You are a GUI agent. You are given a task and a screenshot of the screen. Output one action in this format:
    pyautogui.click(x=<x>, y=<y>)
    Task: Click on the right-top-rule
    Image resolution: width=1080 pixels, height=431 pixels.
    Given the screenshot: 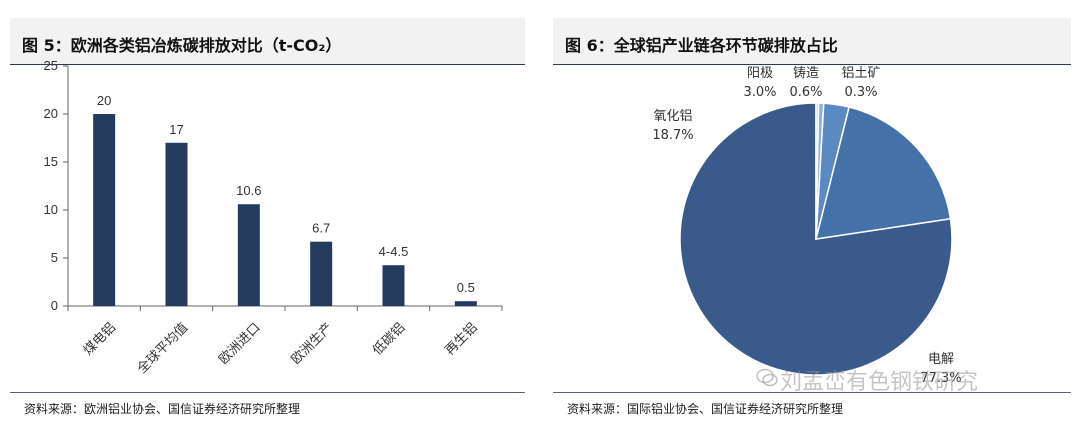 What is the action you would take?
    pyautogui.click(x=812, y=64)
    